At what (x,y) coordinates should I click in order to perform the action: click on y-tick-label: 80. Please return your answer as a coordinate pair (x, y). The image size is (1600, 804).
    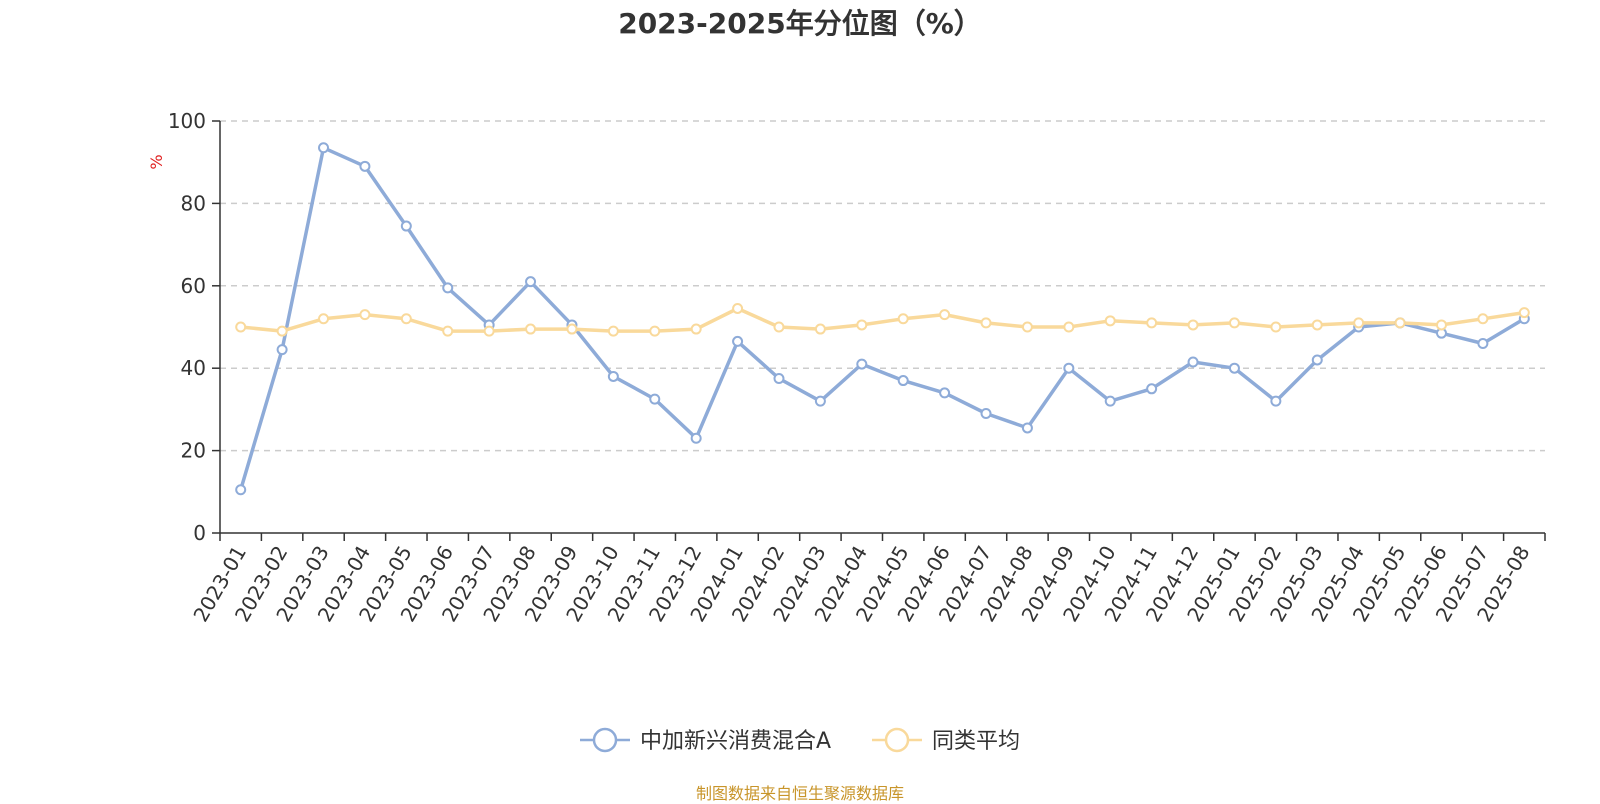
    Looking at the image, I should click on (193, 203).